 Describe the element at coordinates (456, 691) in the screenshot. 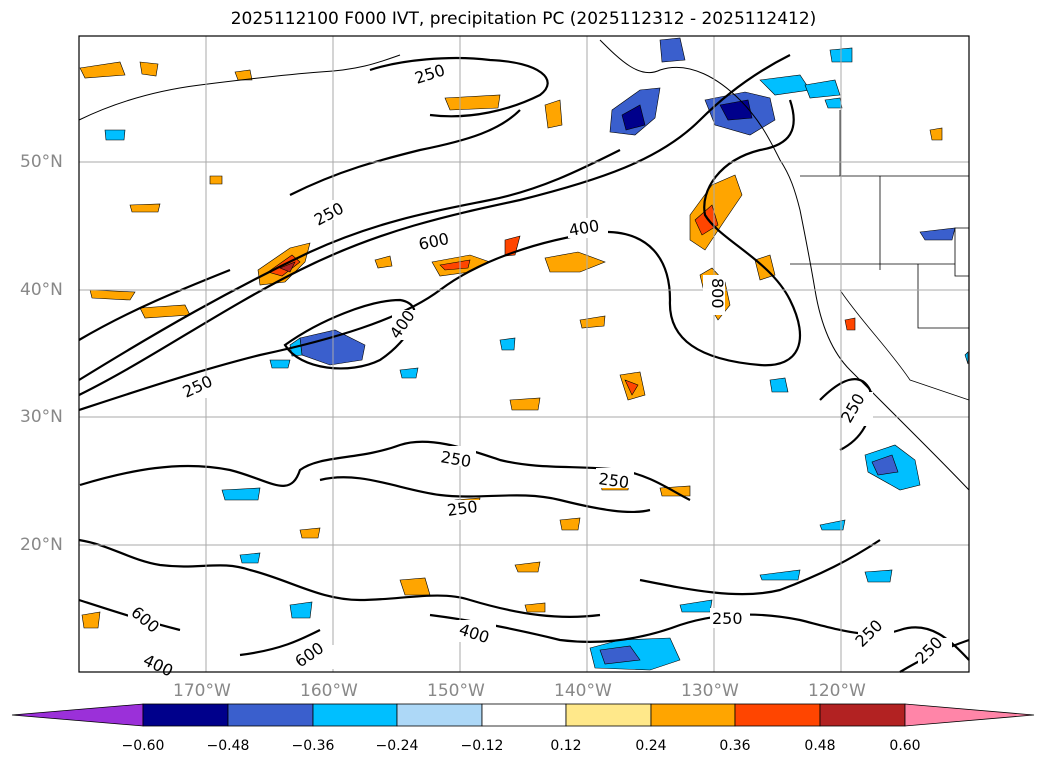

I see `lon-label-150w: 150°W` at that location.